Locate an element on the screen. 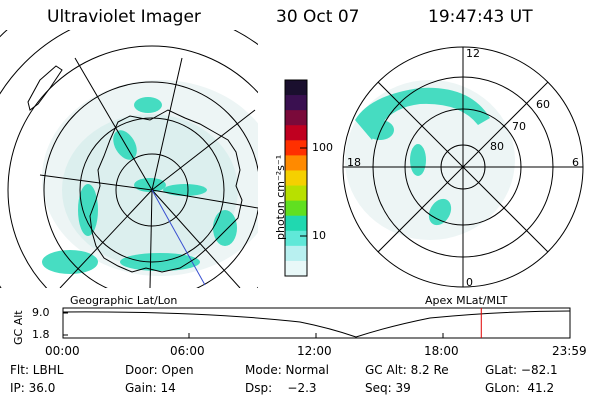  info-dsp: Dsp: −2.3 is located at coordinates (281, 388).